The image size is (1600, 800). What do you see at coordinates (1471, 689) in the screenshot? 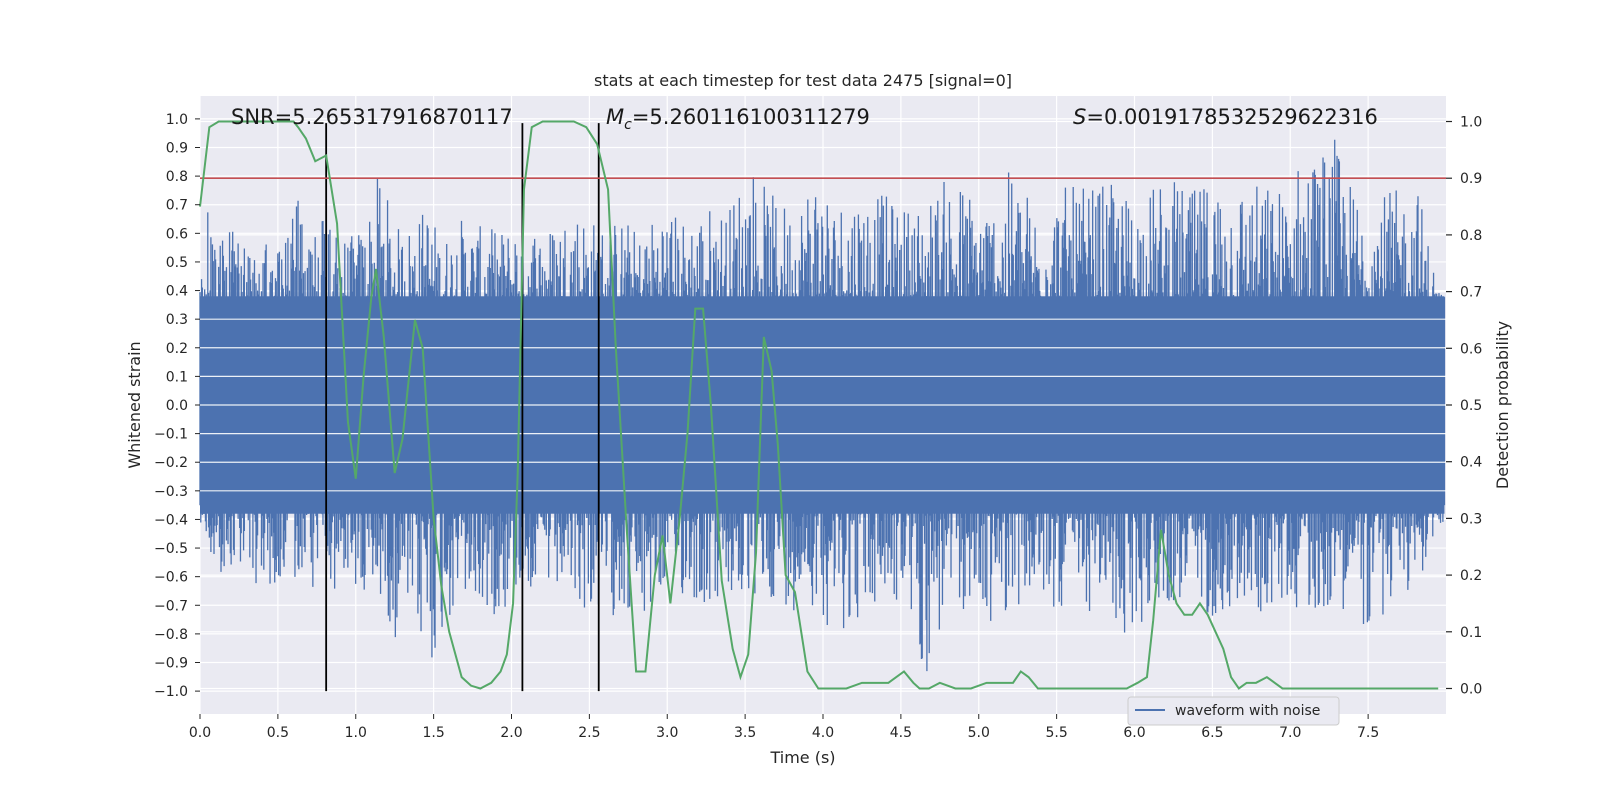
I see `y-right-tick-label-10: 0.0` at bounding box center [1471, 689].